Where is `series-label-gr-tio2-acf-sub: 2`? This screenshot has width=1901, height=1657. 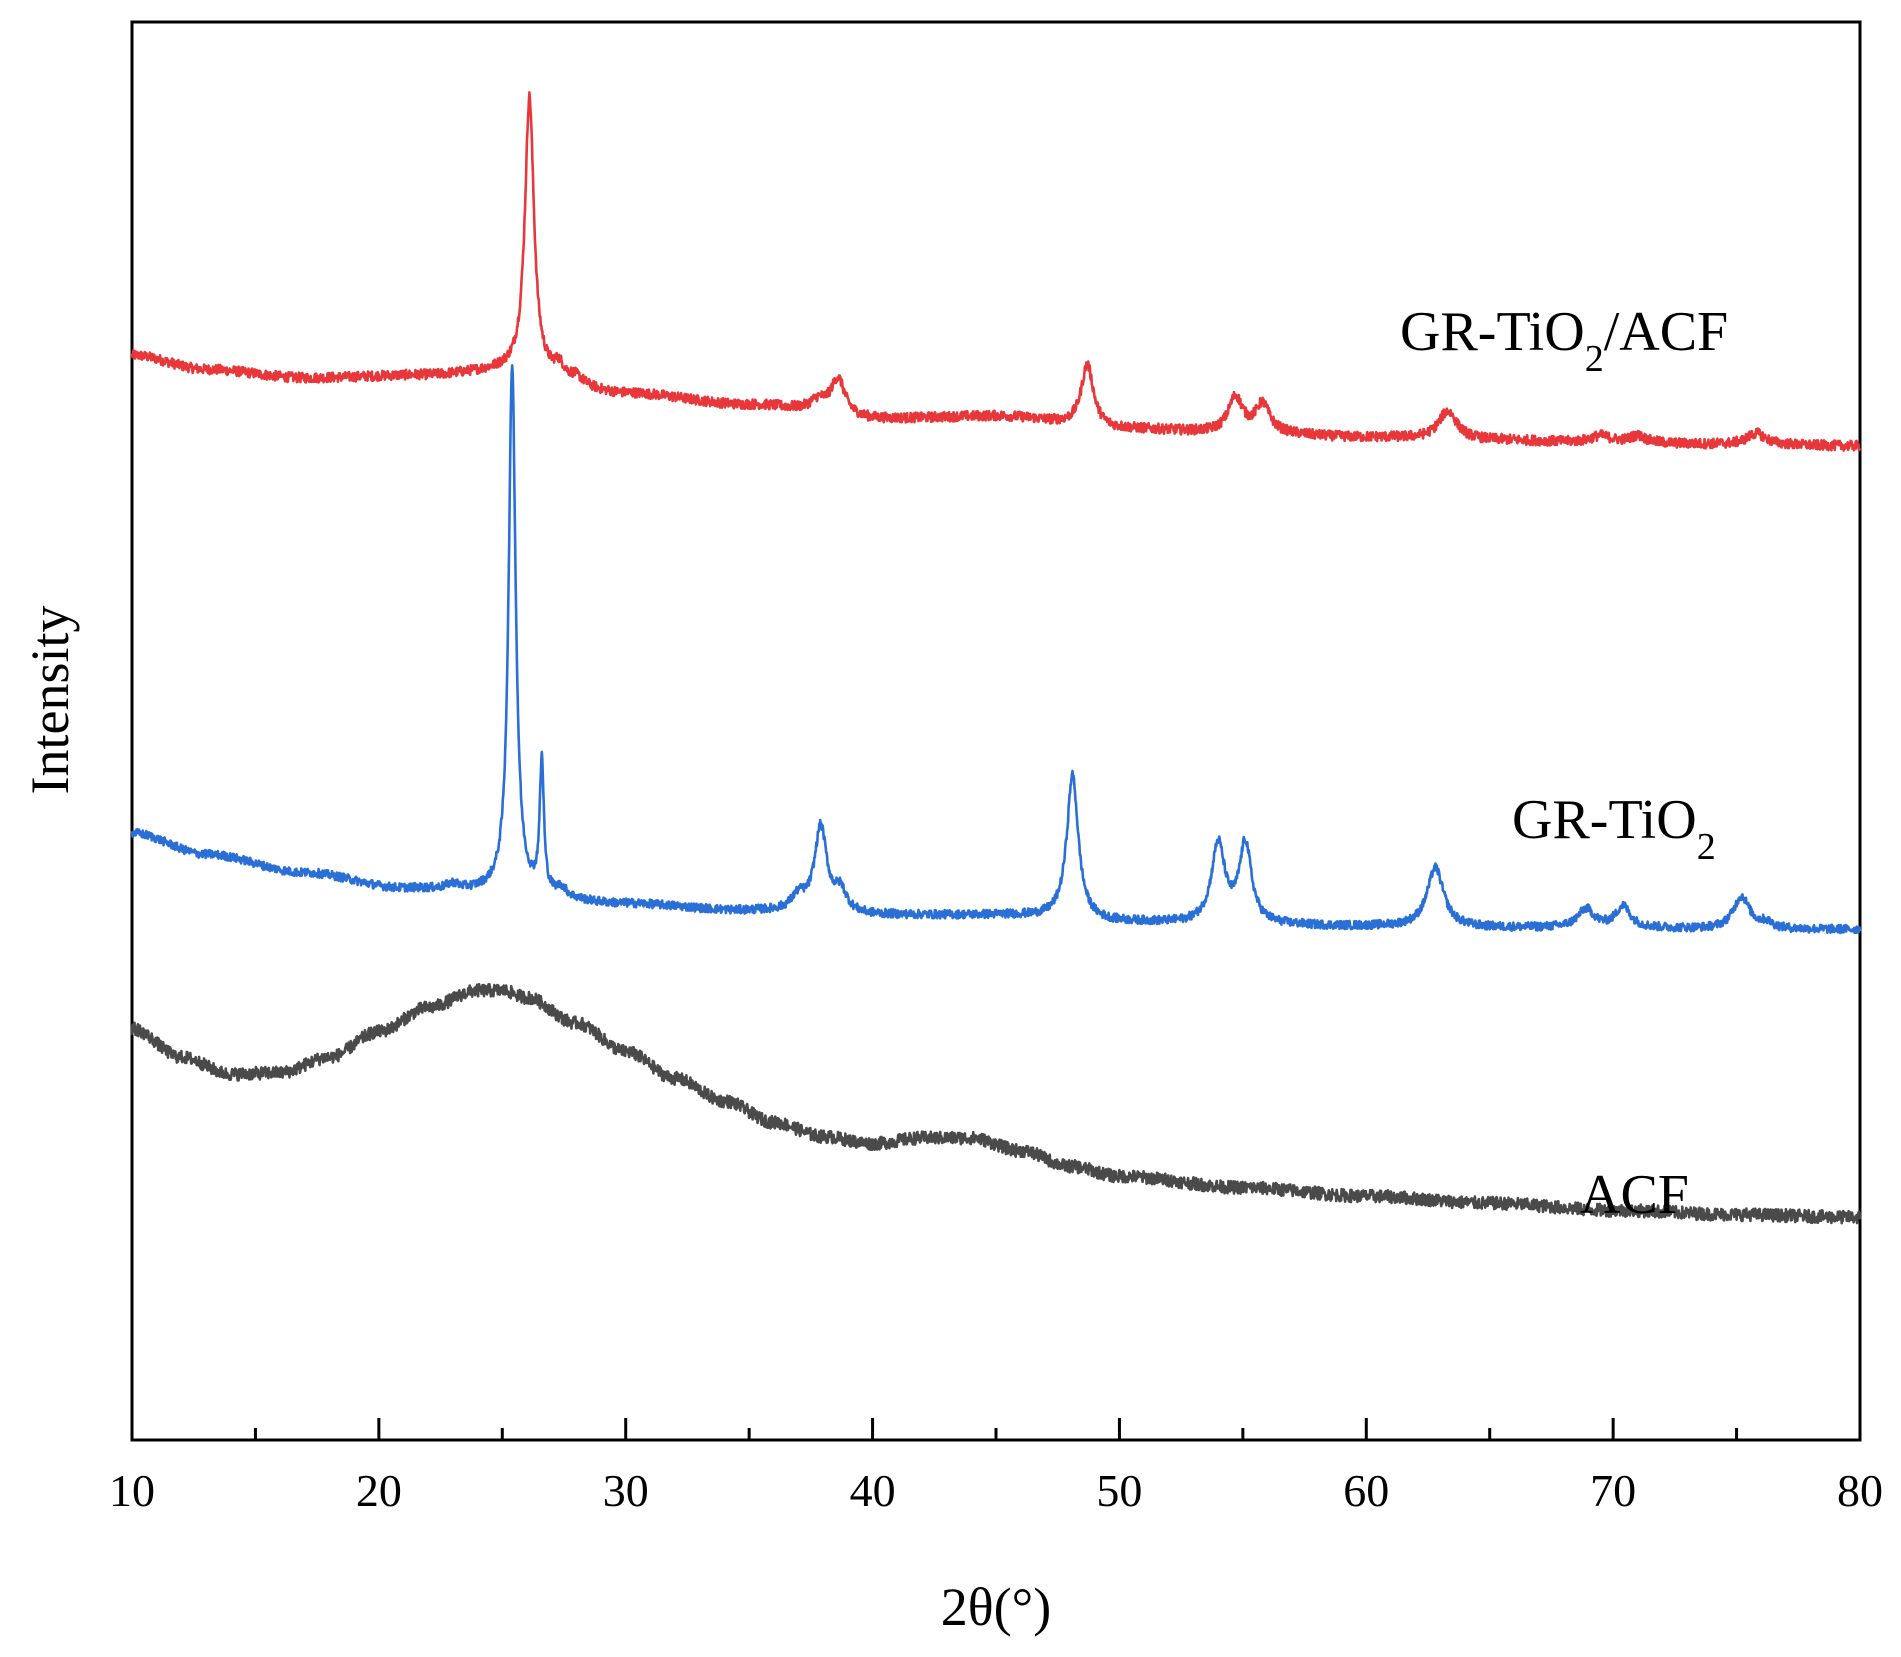 series-label-gr-tio2-acf-sub: 2 is located at coordinates (1594, 359).